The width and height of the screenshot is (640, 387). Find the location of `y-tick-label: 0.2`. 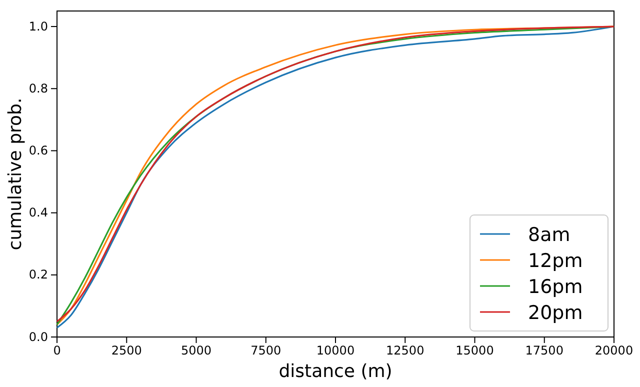

y-tick-label: 0.2 is located at coordinates (38, 275).